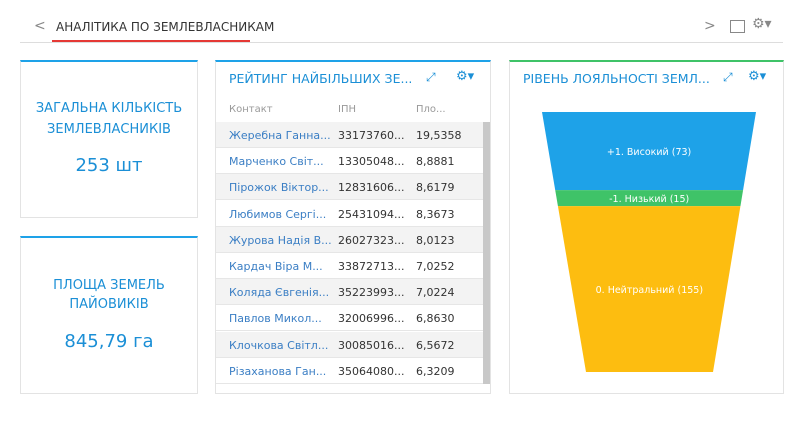 This screenshot has height=441, width=804. What do you see at coordinates (401, 42) in the screenshot?
I see `divider` at bounding box center [401, 42].